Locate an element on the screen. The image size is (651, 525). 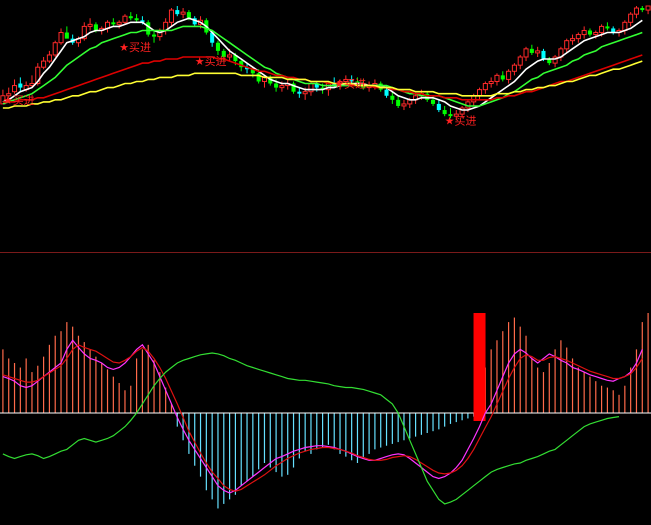
ma-line-slow is located at coordinates (322, 78).